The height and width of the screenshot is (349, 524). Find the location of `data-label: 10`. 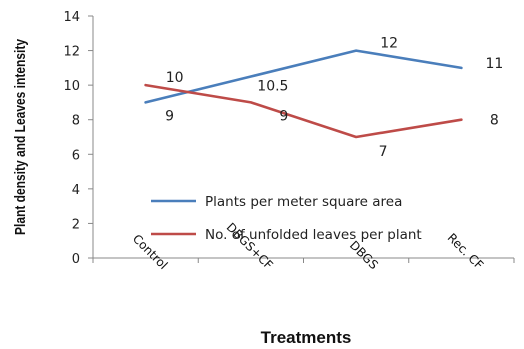

data-label: 10 is located at coordinates (175, 78).